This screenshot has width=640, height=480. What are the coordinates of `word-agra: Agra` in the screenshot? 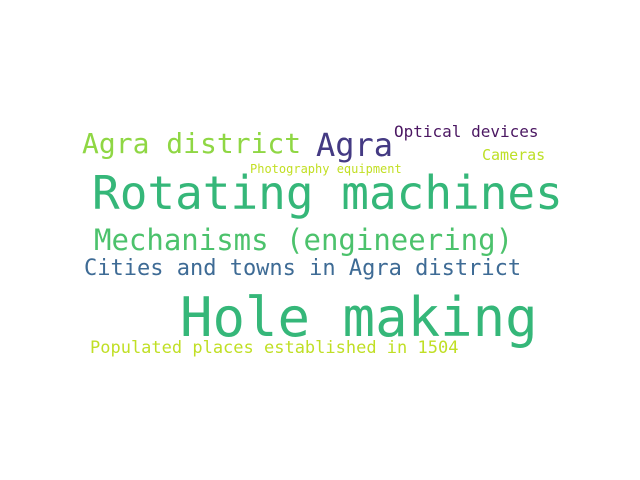 It's located at (355, 145).